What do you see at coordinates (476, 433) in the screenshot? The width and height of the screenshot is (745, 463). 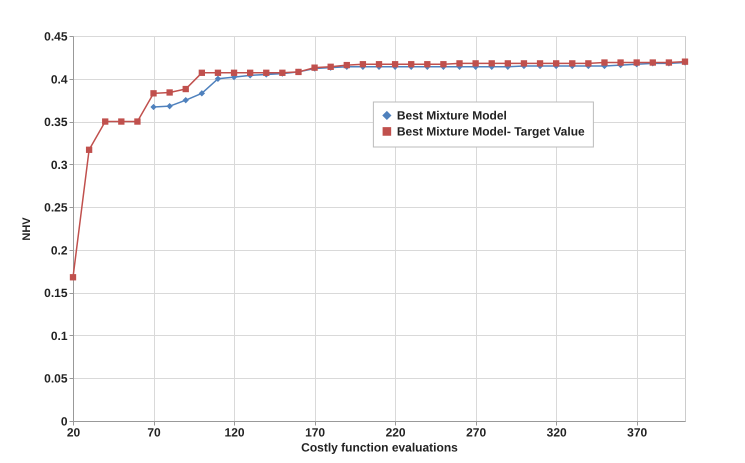 I see `x-tick-label: 270` at bounding box center [476, 433].